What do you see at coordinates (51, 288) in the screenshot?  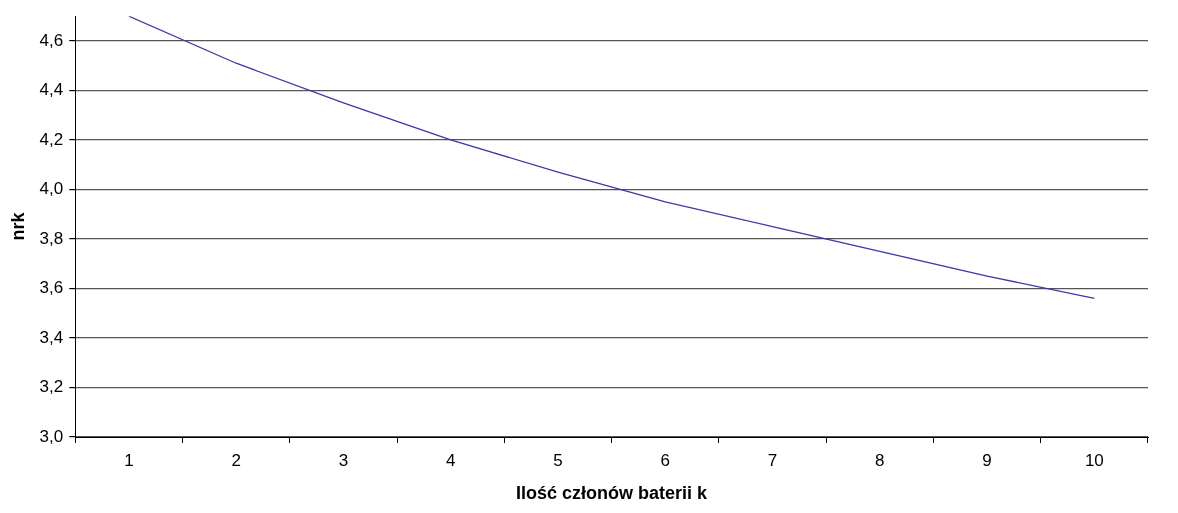 I see `y-tick-label: 3,6` at bounding box center [51, 288].